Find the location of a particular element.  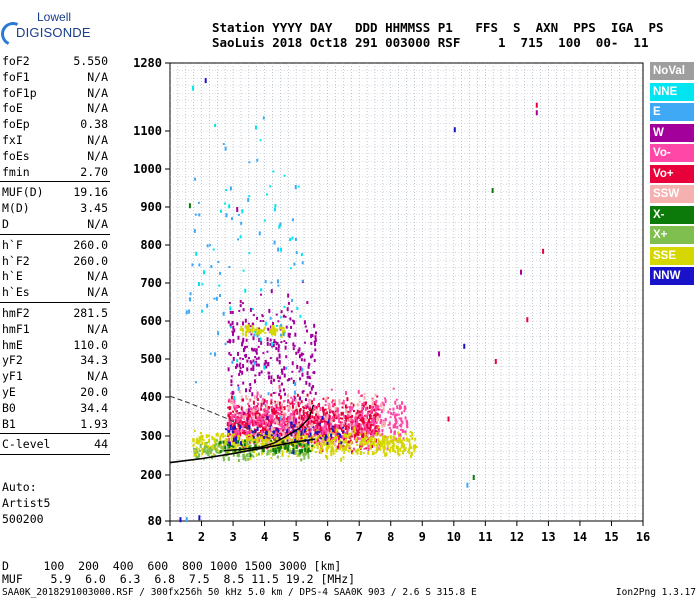

param-row-c-level: C-level 44 is located at coordinates (55, 445).